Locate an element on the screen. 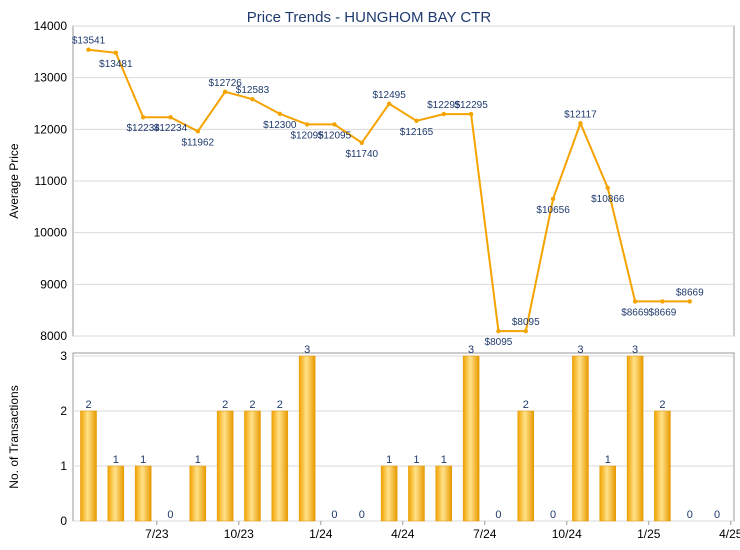  price-y-tick-label: 12000 is located at coordinates (51, 129).